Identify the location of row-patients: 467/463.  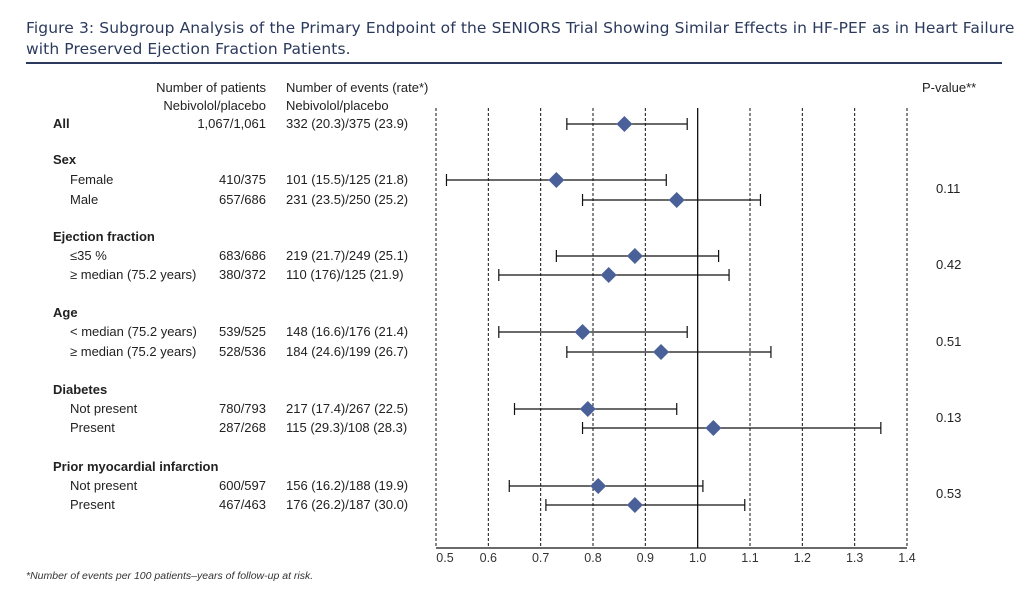
(242, 504).